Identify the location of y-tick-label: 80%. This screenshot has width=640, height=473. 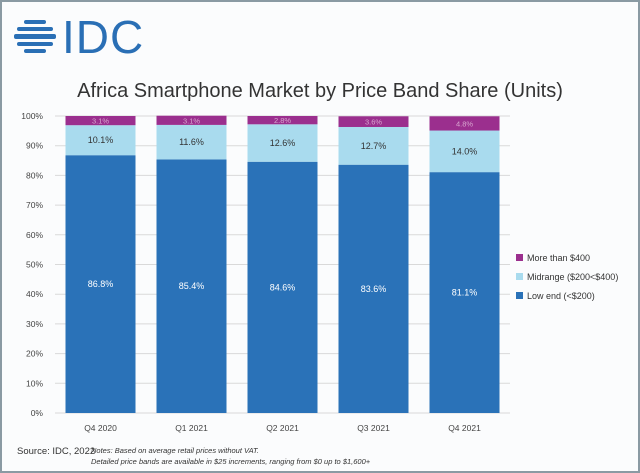
(34, 175).